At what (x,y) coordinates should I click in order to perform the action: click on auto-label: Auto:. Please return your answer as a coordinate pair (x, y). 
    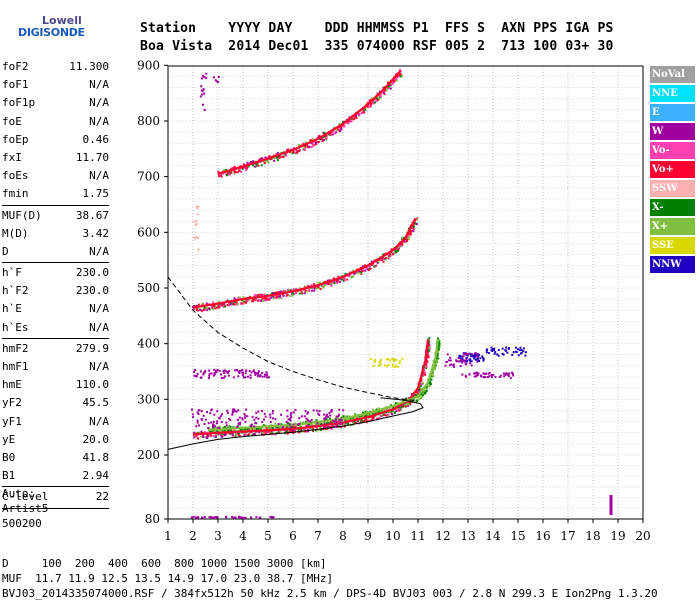
    Looking at the image, I should click on (19, 493).